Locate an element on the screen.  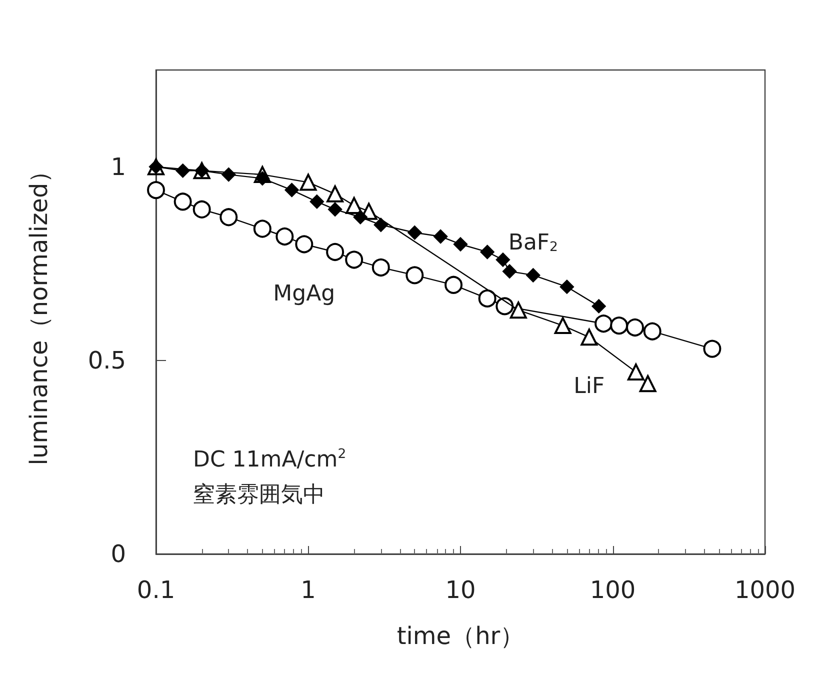
series-label: MgAg is located at coordinates (304, 294).